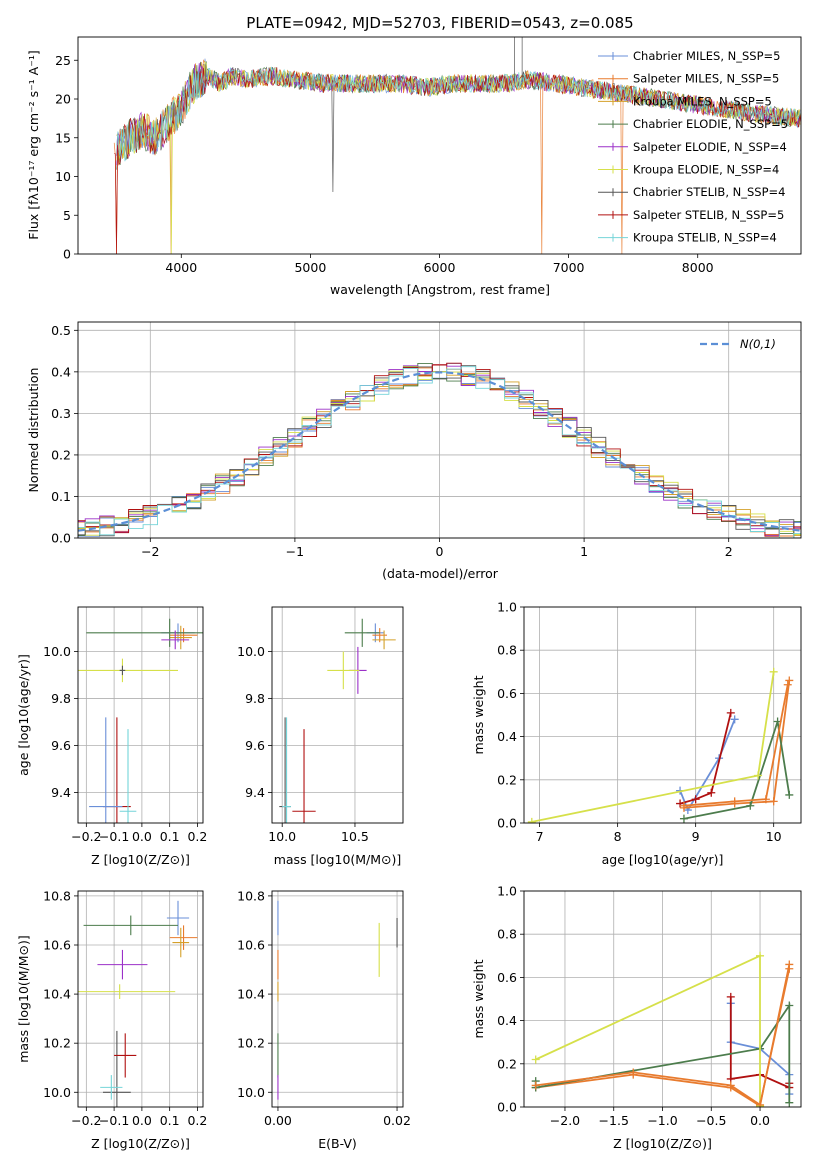  I want to click on x-axis-label: E(B-V), so click(337, 1143).